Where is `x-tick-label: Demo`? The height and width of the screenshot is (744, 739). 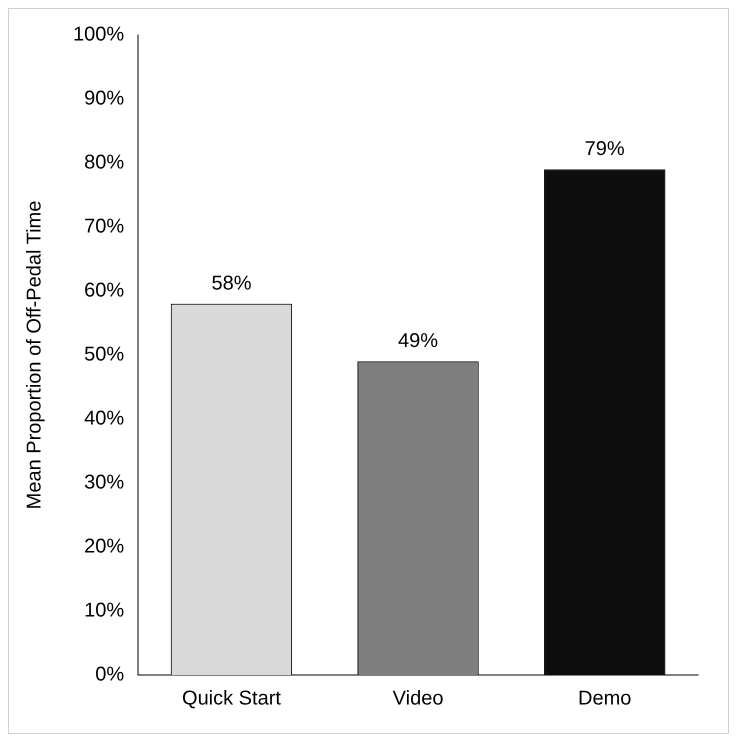 x-tick-label: Demo is located at coordinates (605, 699).